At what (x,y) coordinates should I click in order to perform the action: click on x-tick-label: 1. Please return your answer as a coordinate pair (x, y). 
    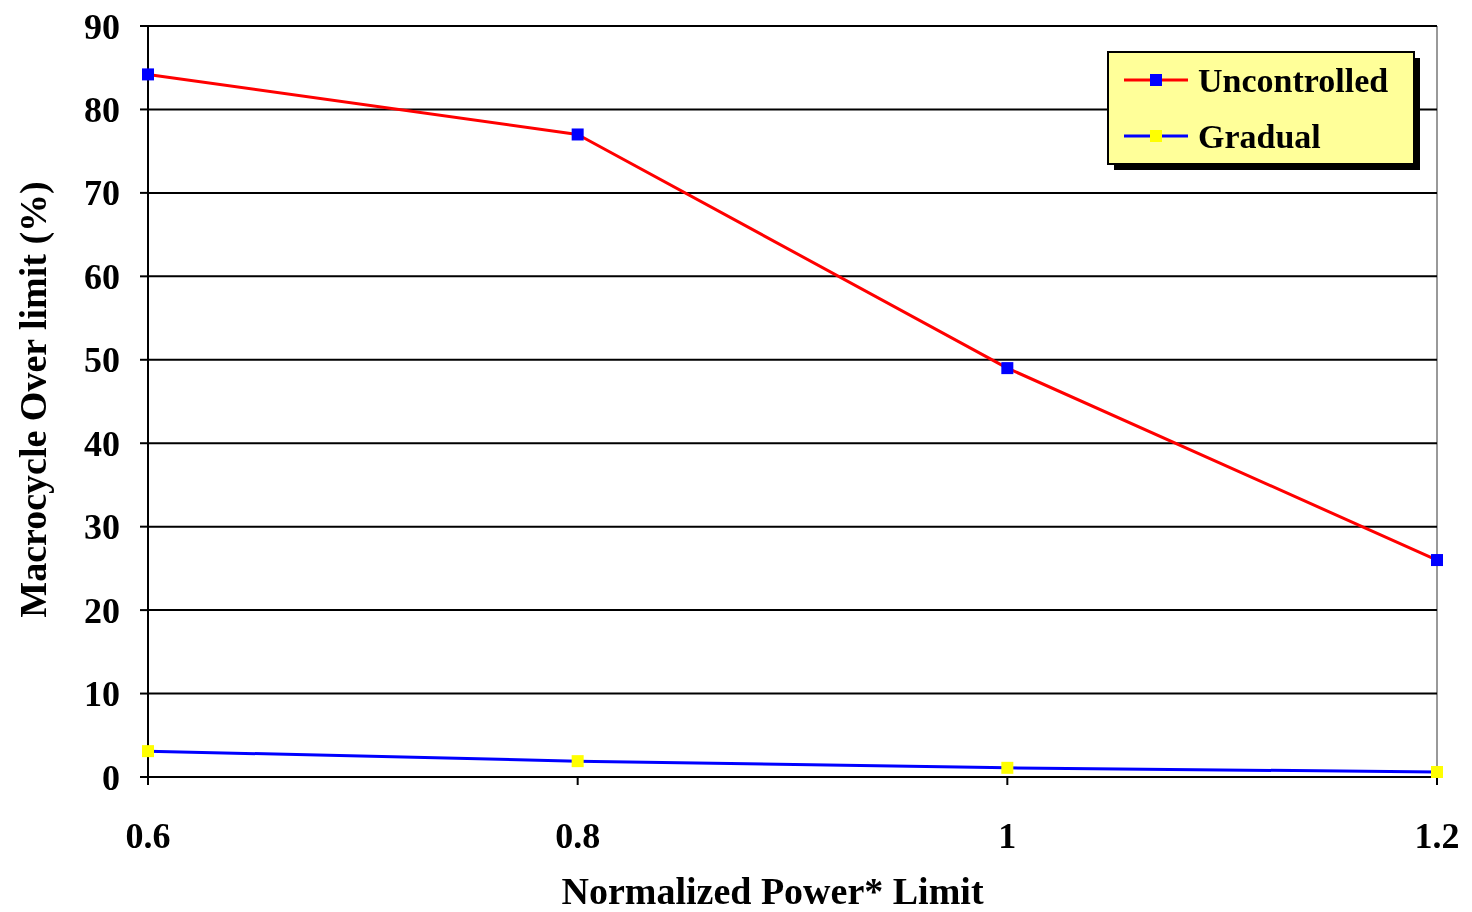
    Looking at the image, I should click on (1007, 836).